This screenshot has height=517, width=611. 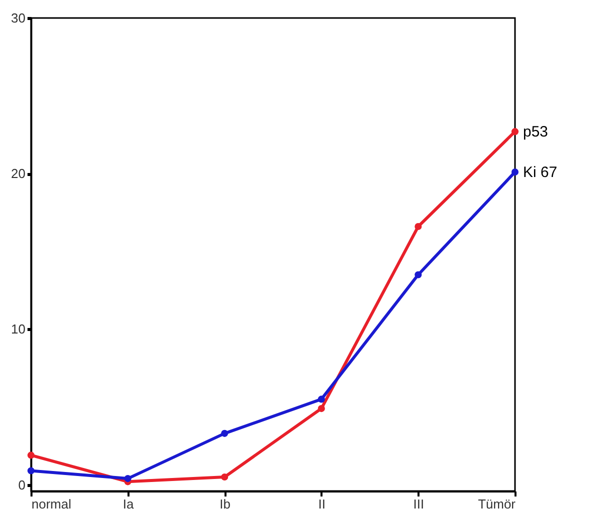 What do you see at coordinates (497, 504) in the screenshot?
I see `x-tick-label: Tümör` at bounding box center [497, 504].